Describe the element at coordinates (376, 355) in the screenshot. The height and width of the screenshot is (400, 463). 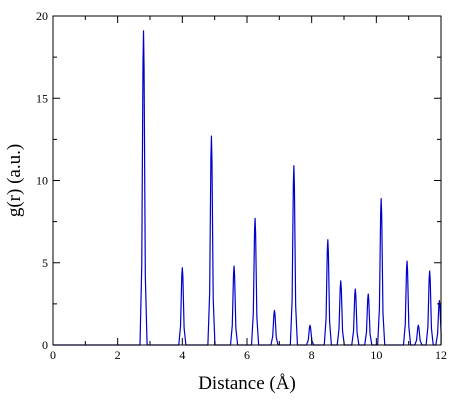
I see `x-tick-label: 10` at that location.